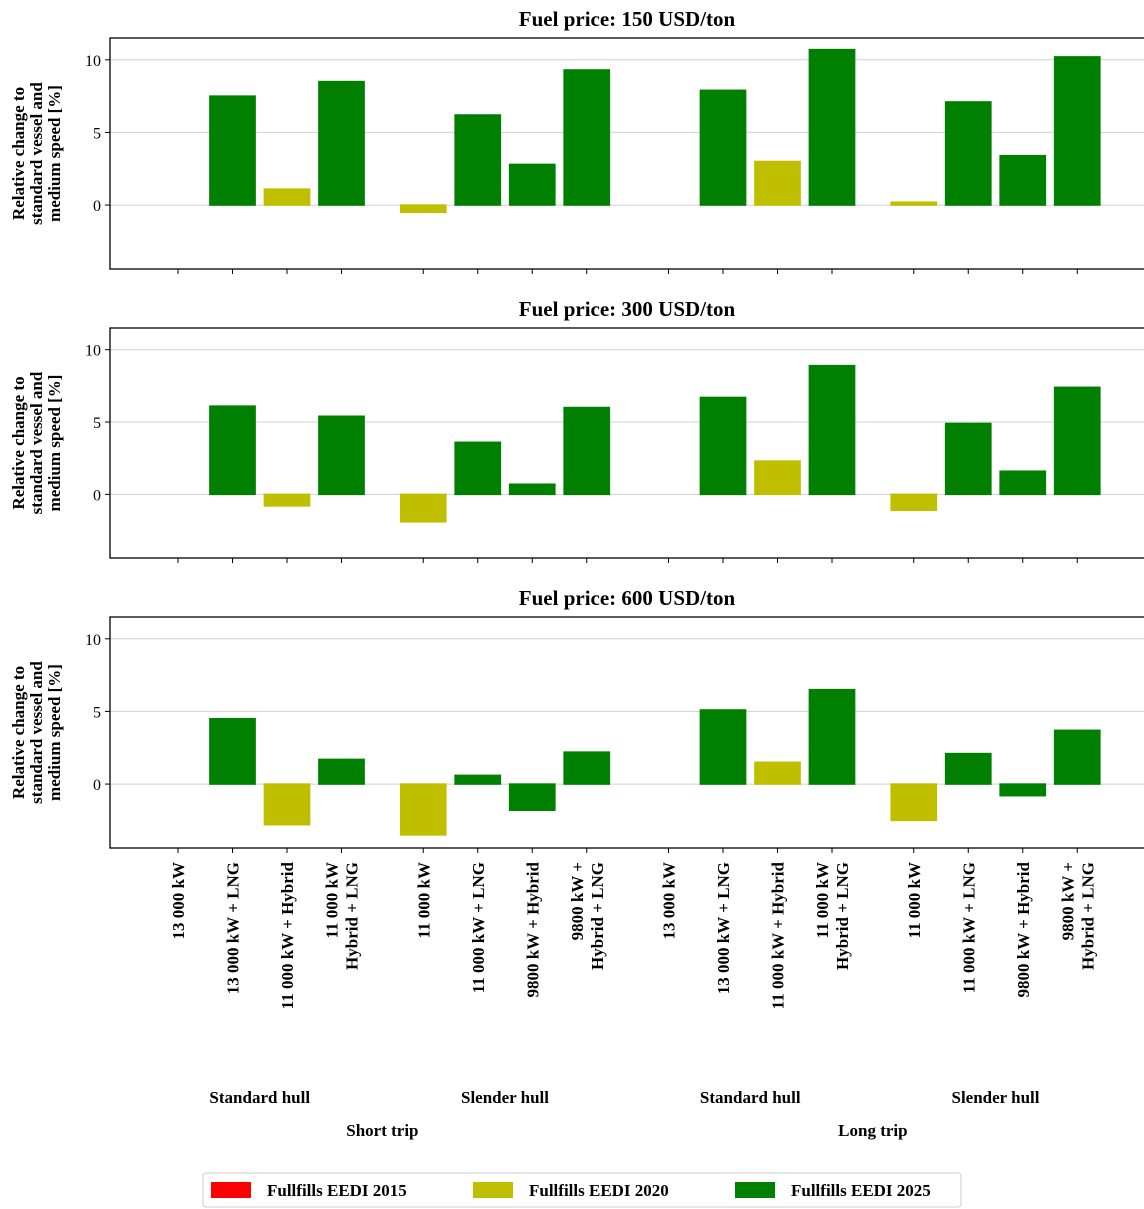  I want to click on panel-title: Fuel price: 150 USD/ton, so click(627, 19).